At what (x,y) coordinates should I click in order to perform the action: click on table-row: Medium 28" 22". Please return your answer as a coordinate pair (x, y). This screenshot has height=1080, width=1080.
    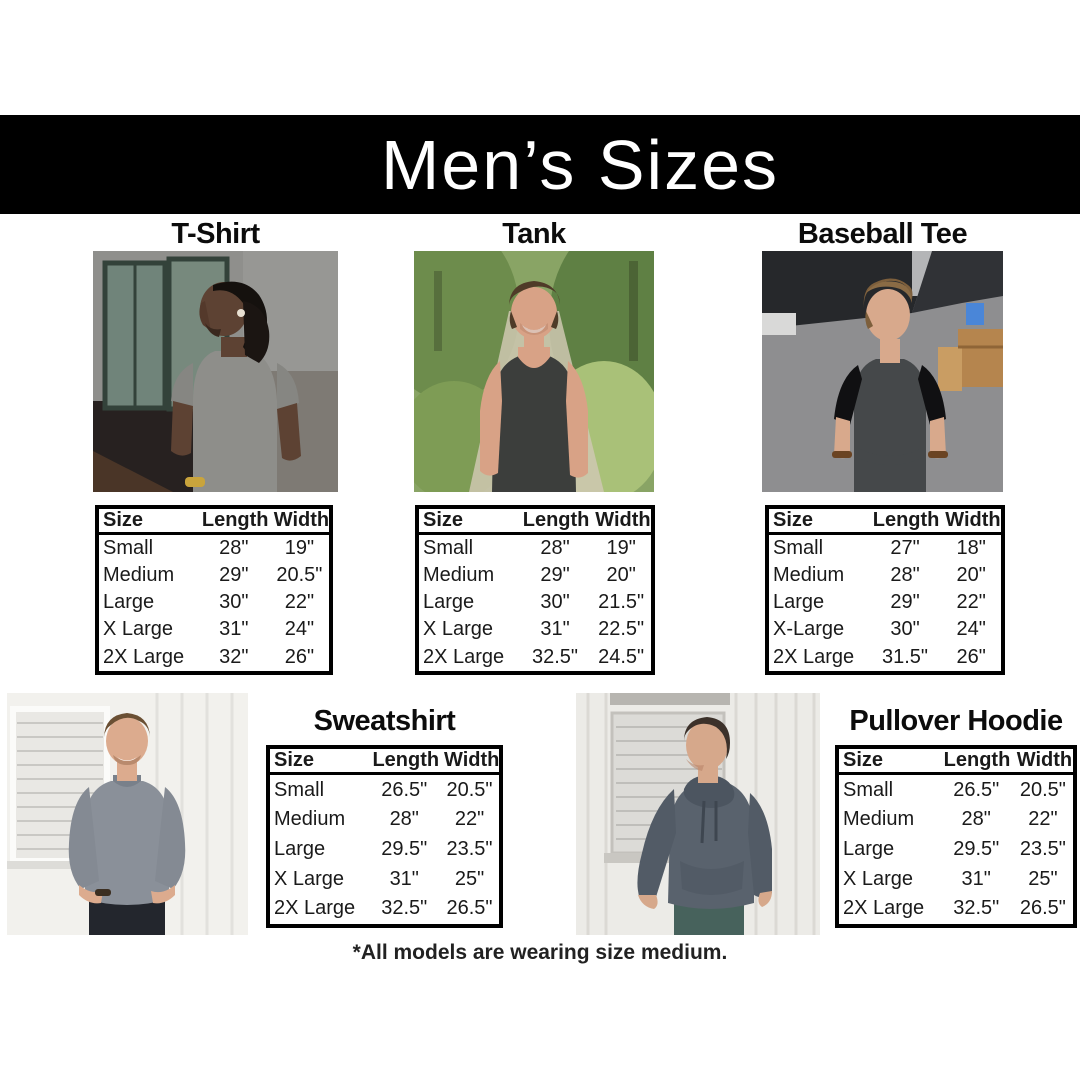
    Looking at the image, I should click on (384, 820).